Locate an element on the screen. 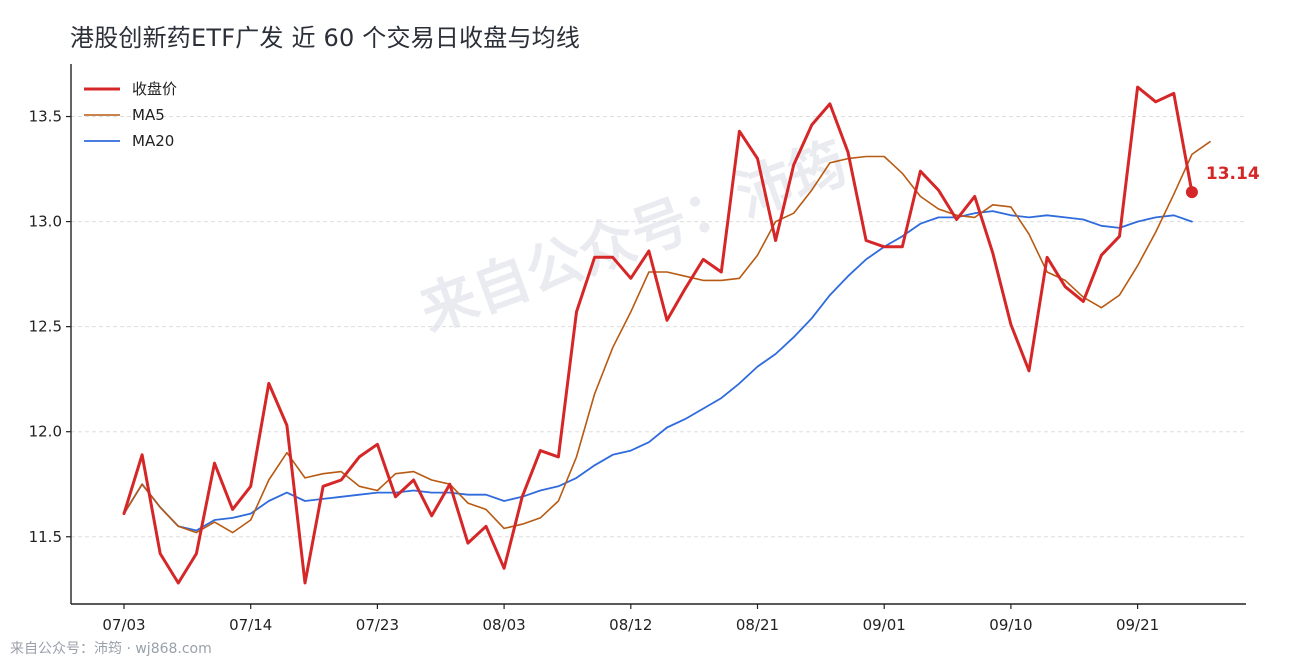  last-value-annotation: 13.14 is located at coordinates (1222, 181).